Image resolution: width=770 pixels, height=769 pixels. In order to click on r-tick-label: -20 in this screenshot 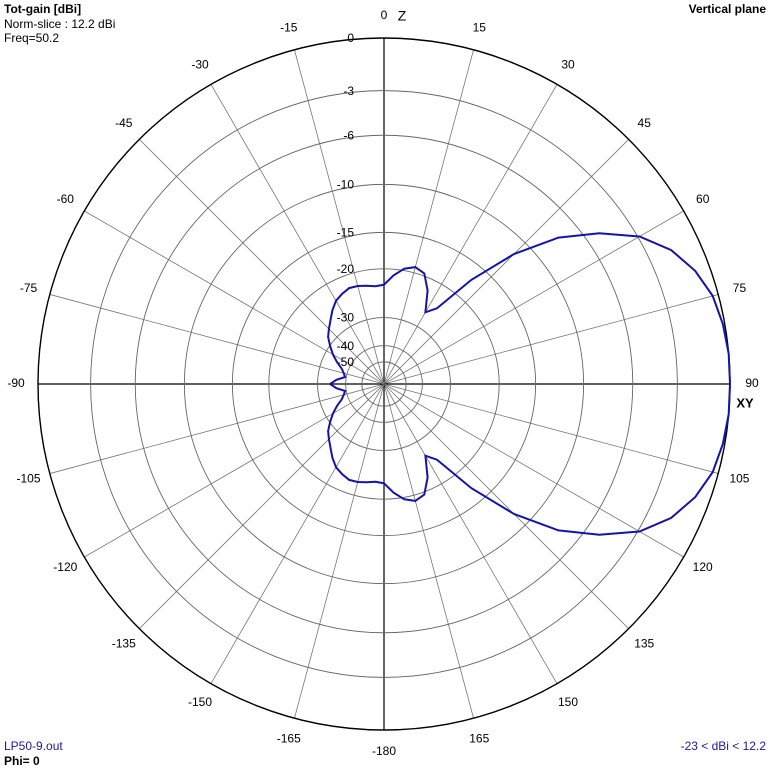, I will do `click(346, 269)`.